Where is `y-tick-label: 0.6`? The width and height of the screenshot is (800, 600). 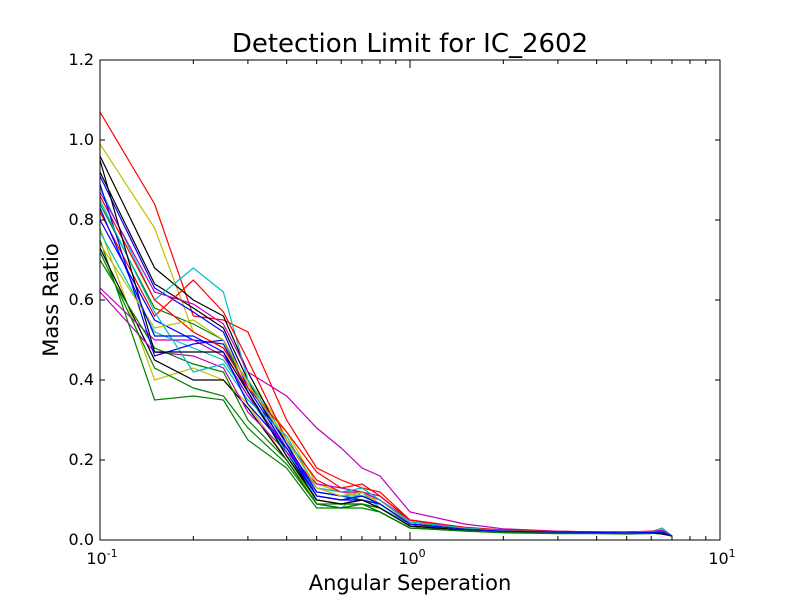 y-tick-label: 0.6 is located at coordinates (81, 299).